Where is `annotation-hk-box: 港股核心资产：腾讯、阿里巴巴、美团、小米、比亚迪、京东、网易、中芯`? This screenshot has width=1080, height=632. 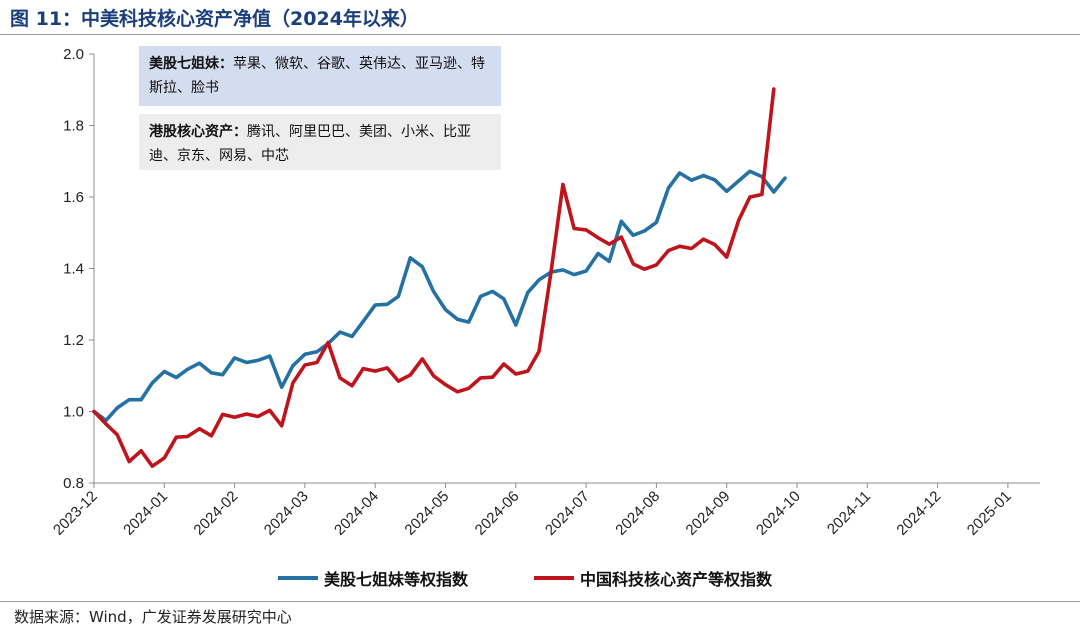
annotation-hk-box: 港股核心资产：腾讯、阿里巴巴、美团、小米、比亚迪、京东、网易、中芯 is located at coordinates (320, 142).